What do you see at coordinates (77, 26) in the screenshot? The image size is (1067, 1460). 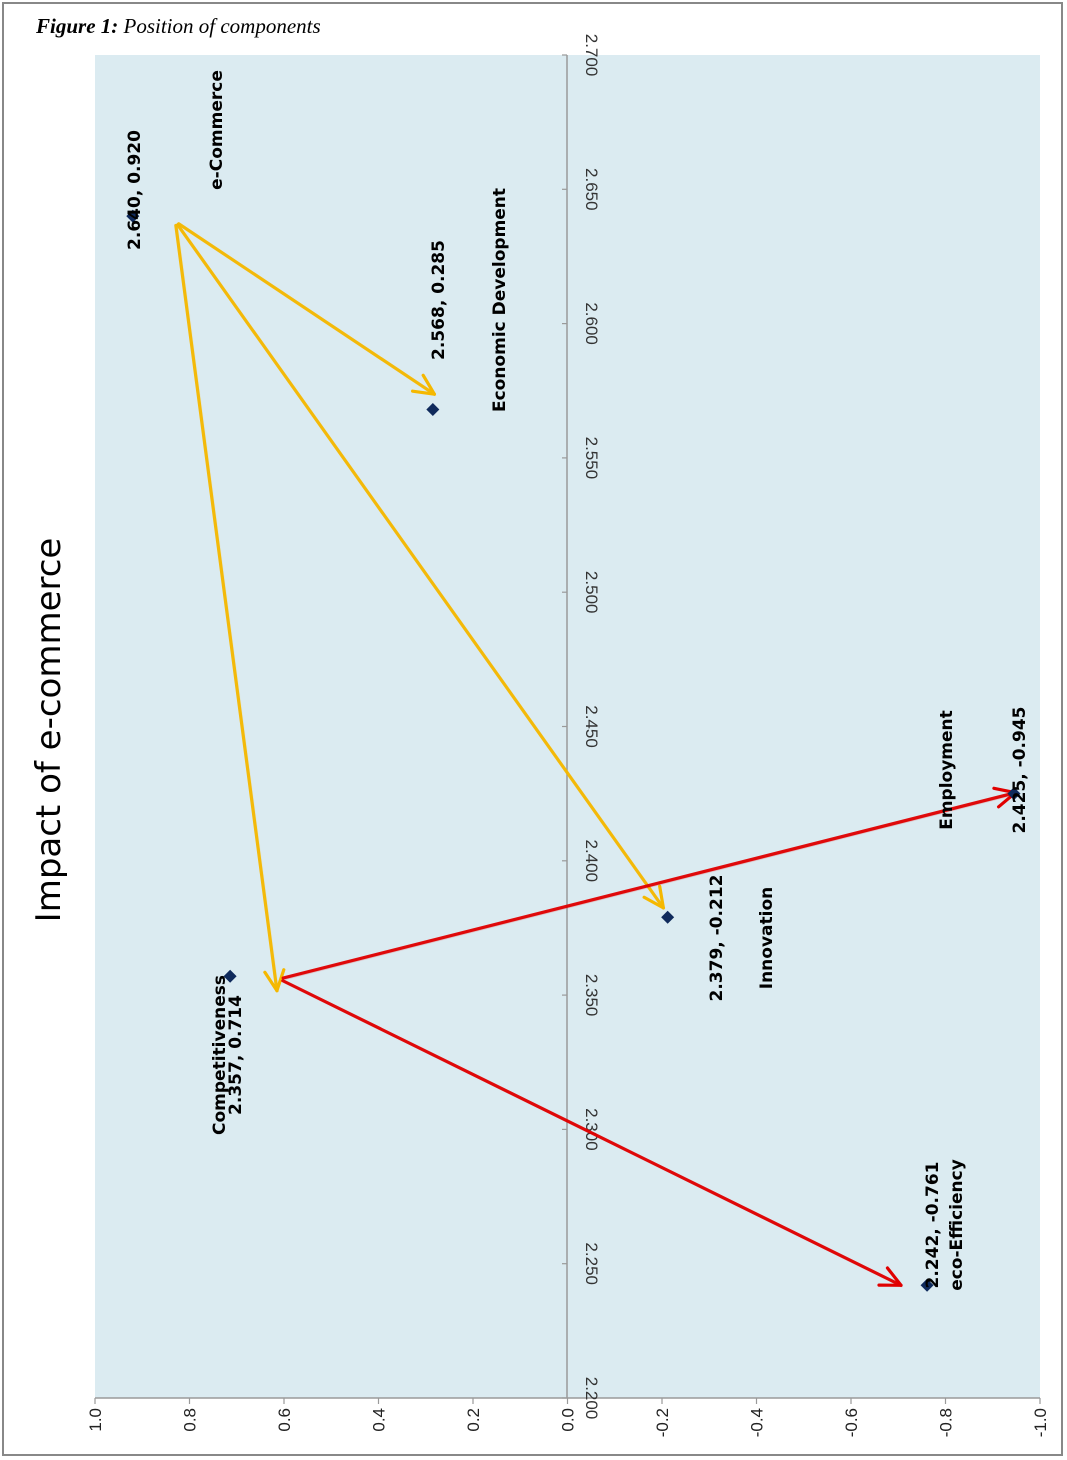 I see `figure-caption-label: Figure 1:` at bounding box center [77, 26].